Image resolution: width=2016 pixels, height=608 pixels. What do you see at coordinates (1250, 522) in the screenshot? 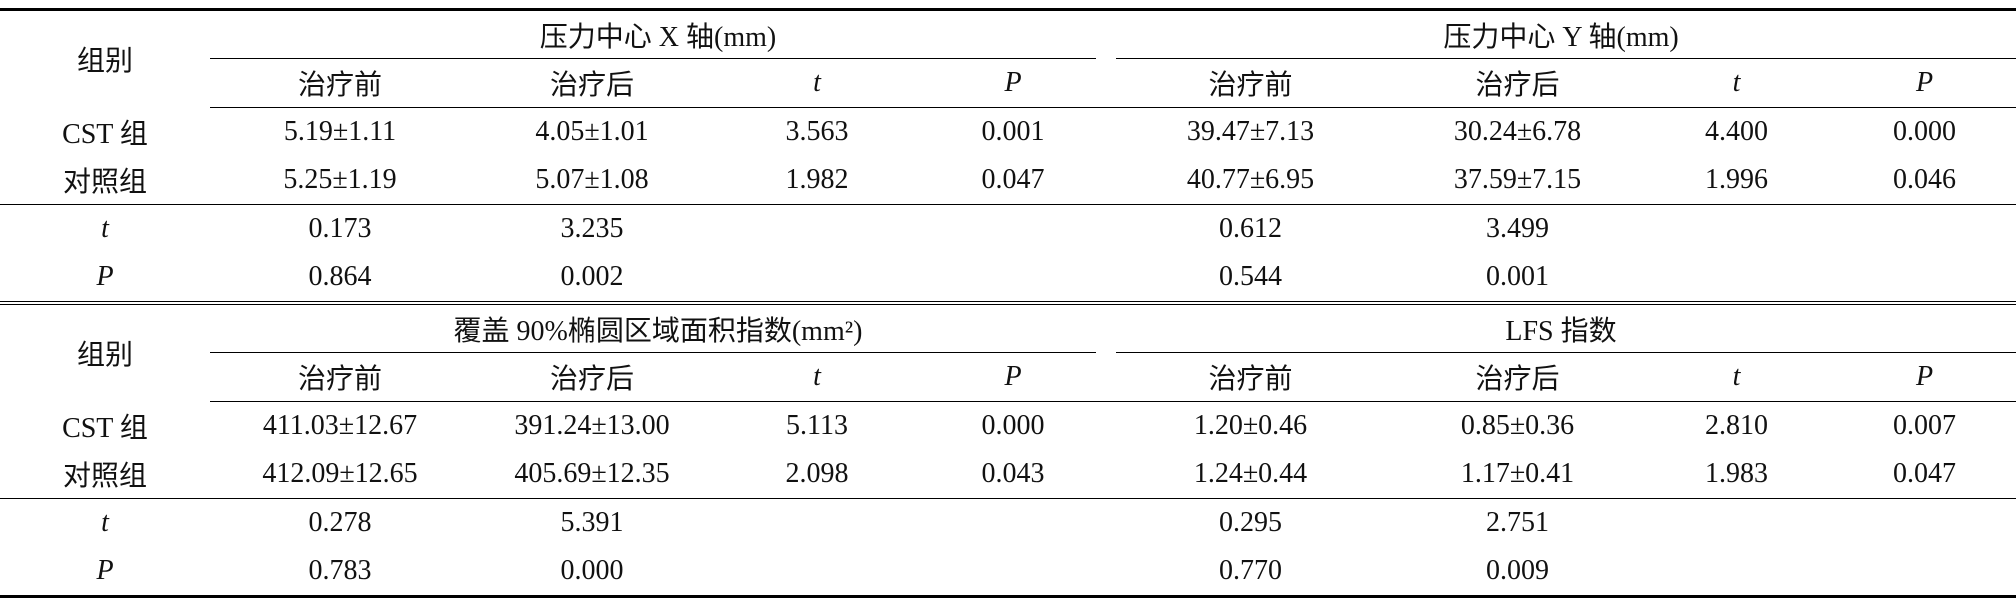
I see `cell: 0.295` at bounding box center [1250, 522].